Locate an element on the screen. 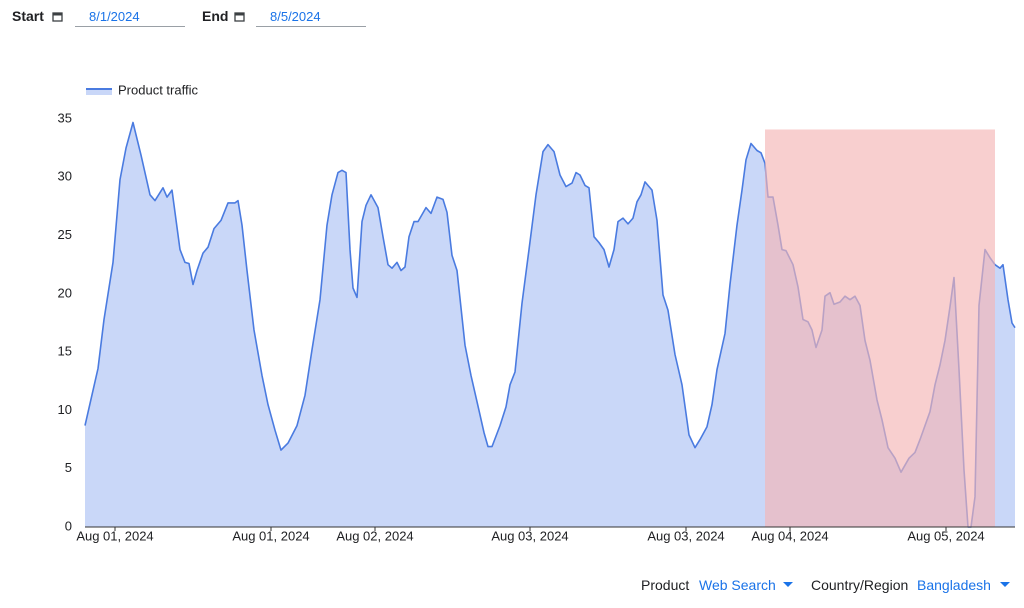 The width and height of the screenshot is (1024, 608). y-tick-label: 25 is located at coordinates (65, 234).